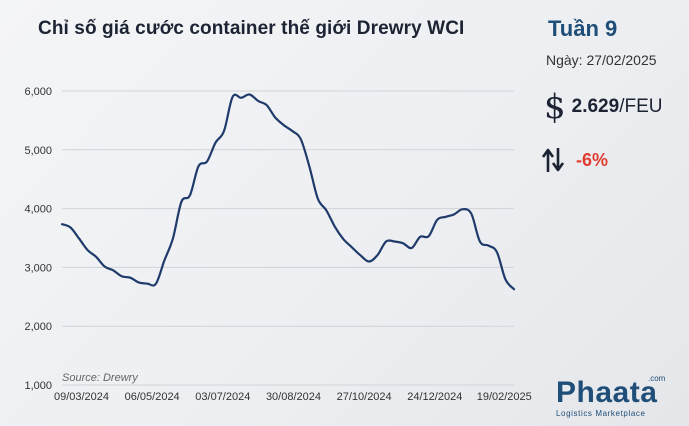 Image resolution: width=689 pixels, height=426 pixels. I want to click on y-axis-ticks: 1,000 2,000 3,000 4,000 5,000 6,000, so click(38, 239).